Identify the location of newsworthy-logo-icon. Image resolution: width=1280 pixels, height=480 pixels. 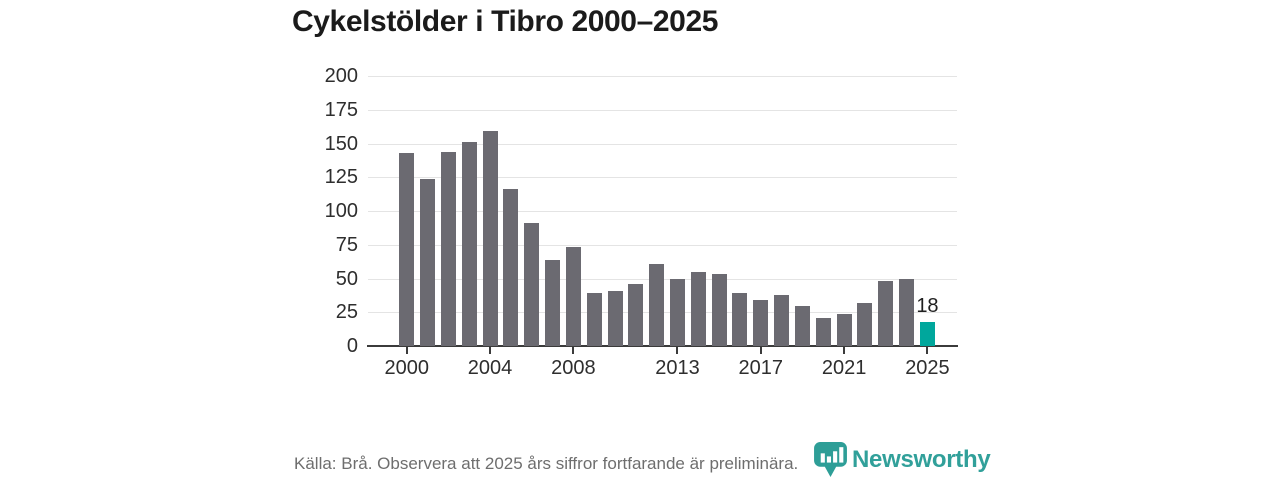
(830, 459).